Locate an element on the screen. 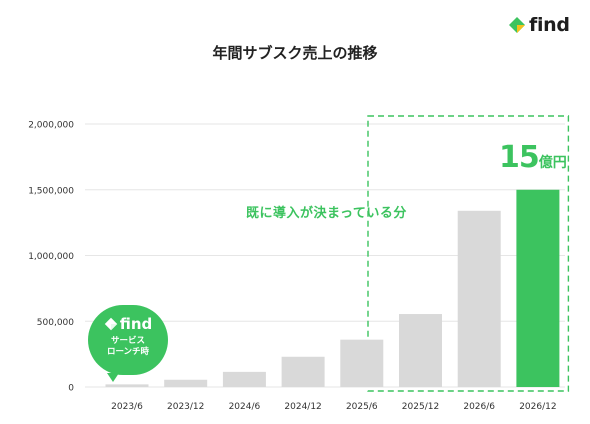  callout-logo-text: find is located at coordinates (136, 324).